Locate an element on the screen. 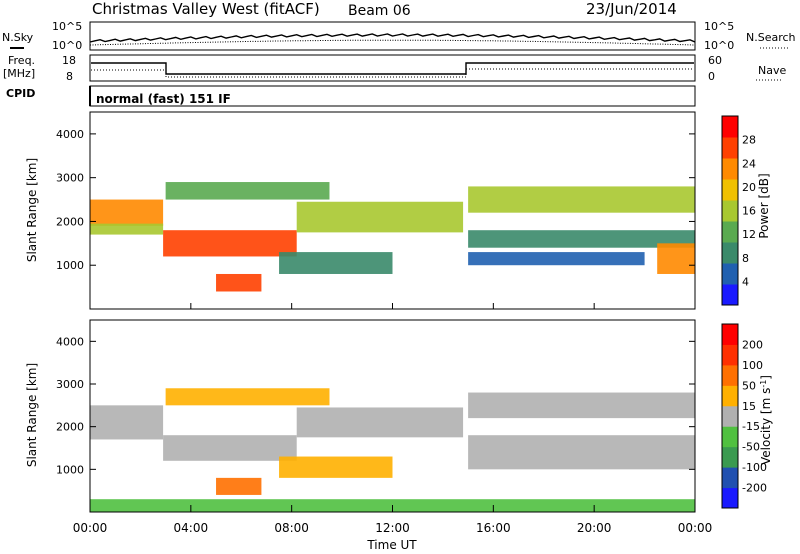 The width and height of the screenshot is (800, 554). sky-left-tick-bottom: 10^0 is located at coordinates (67, 45).